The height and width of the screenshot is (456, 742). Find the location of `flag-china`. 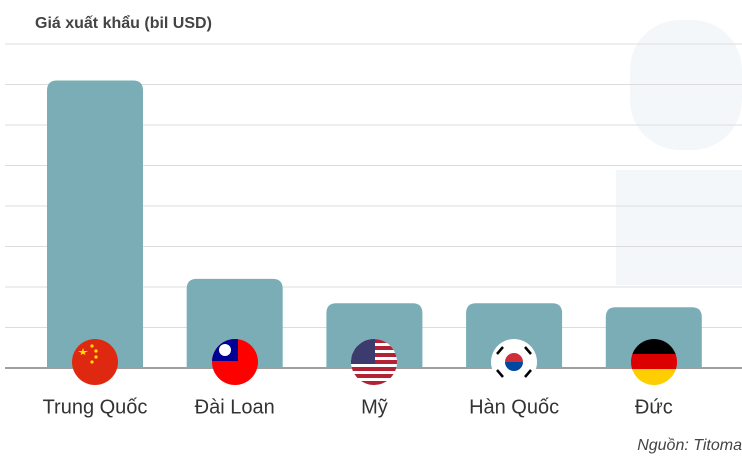

flag-china is located at coordinates (95, 362).